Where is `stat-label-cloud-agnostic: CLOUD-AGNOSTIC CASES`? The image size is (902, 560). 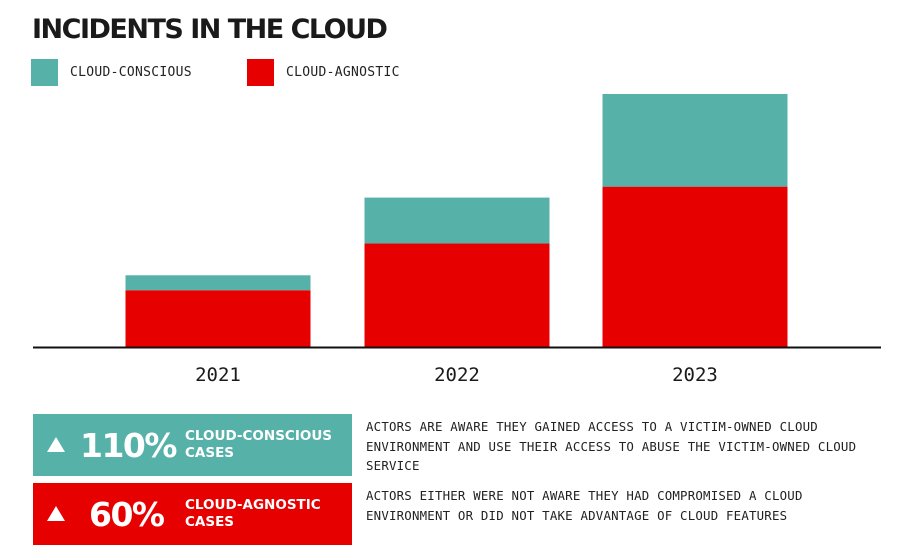 stat-label-cloud-agnostic: CLOUD-AGNOSTIC CASES is located at coordinates (253, 513).